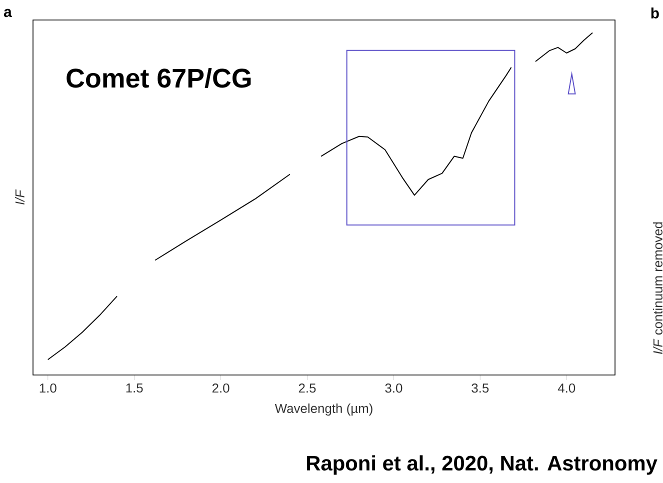 This screenshot has height=483, width=663. What do you see at coordinates (134, 388) in the screenshot?
I see `x-tick-label: 1.5` at bounding box center [134, 388].